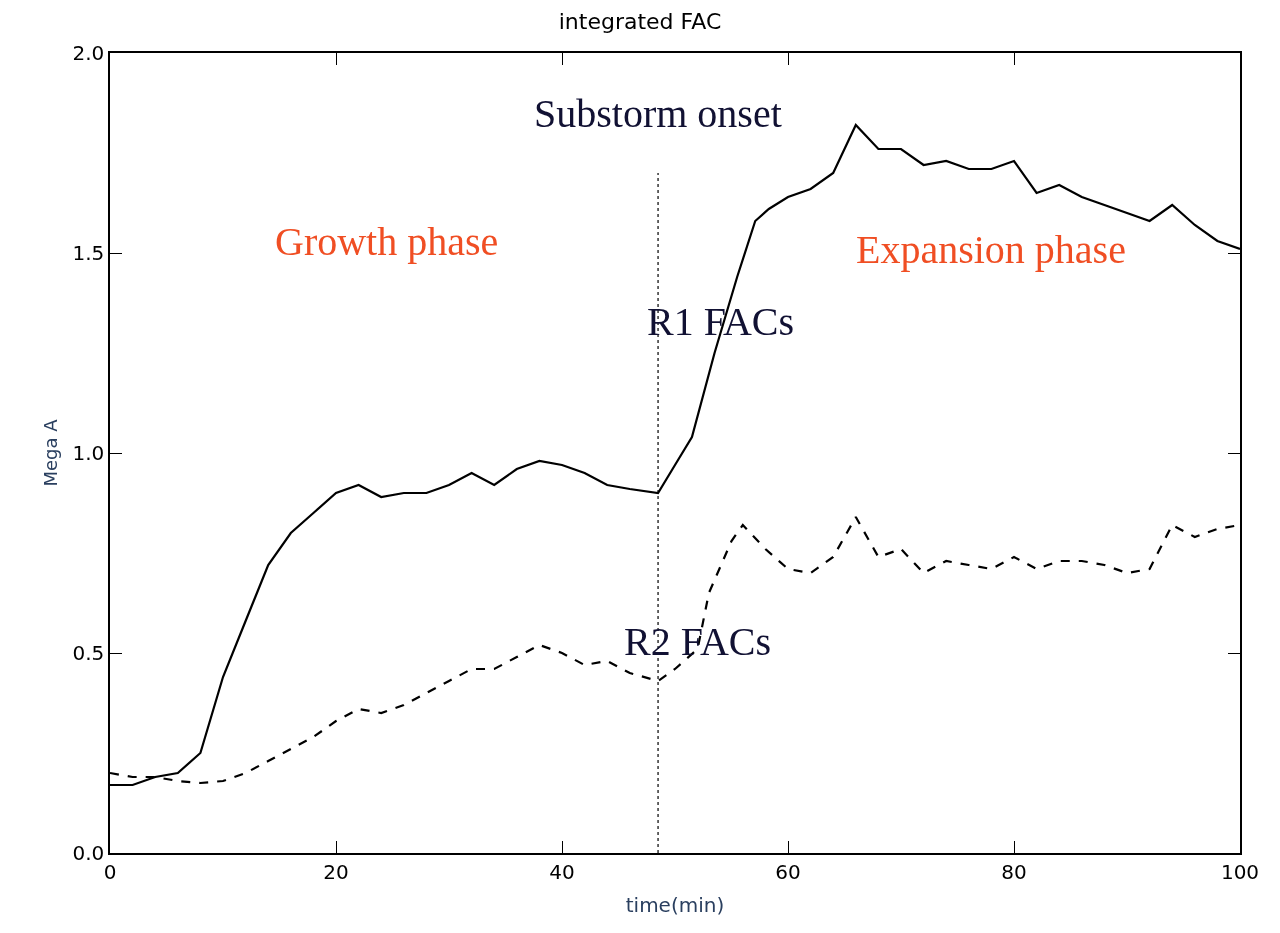 This screenshot has width=1280, height=933. I want to click on x-tick-label: 100, so click(1240, 871).